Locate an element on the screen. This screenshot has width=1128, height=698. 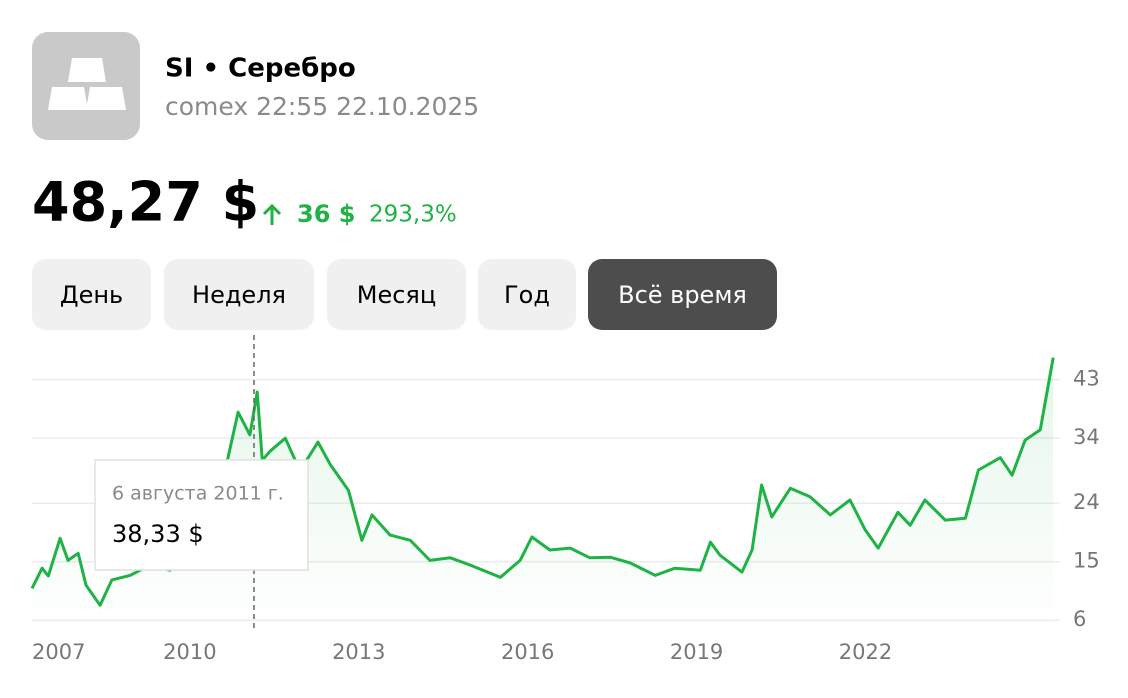
asset-subtitle: comex 22:55 22.10.2025 is located at coordinates (322, 106).